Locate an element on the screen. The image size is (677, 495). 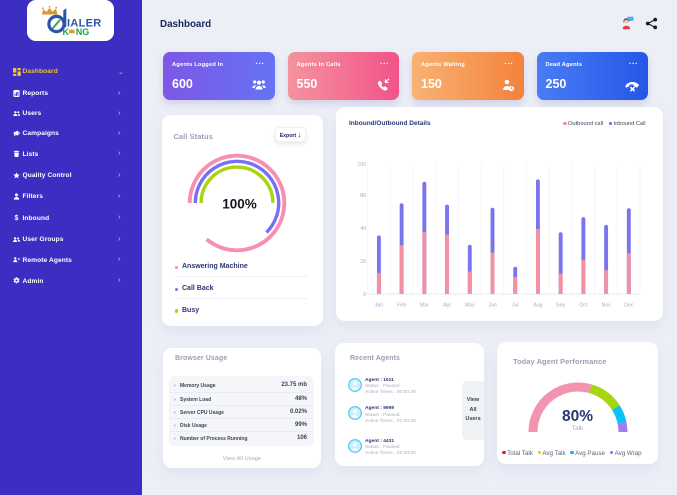
svg-text: IALER is located at coordinates (84, 24).